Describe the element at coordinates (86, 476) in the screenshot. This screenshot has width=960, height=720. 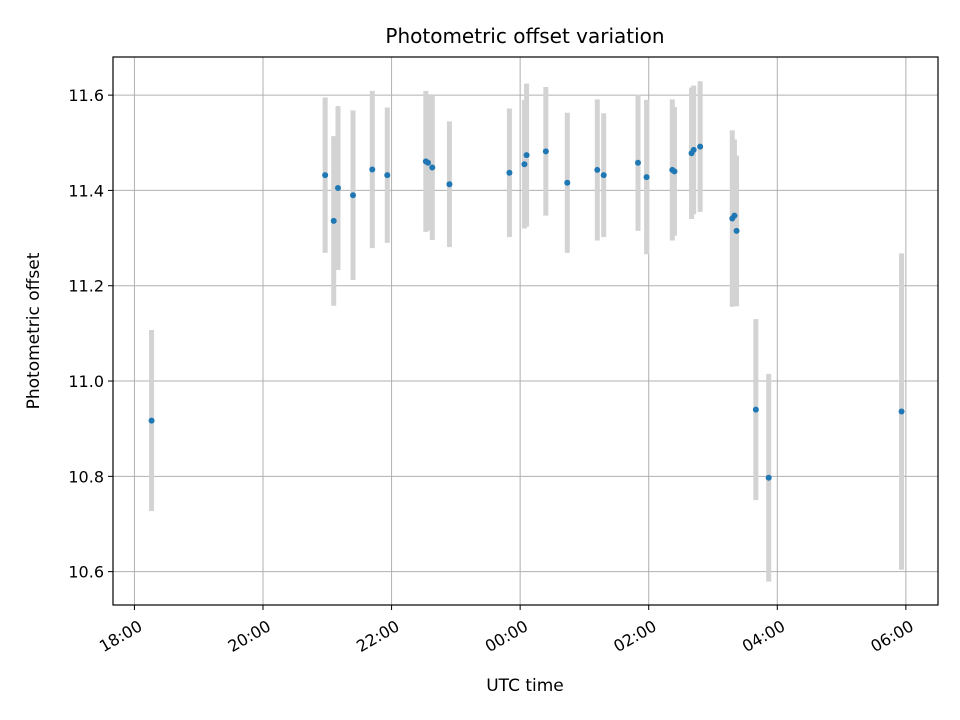
I see `y-tick-label: 10.8` at that location.